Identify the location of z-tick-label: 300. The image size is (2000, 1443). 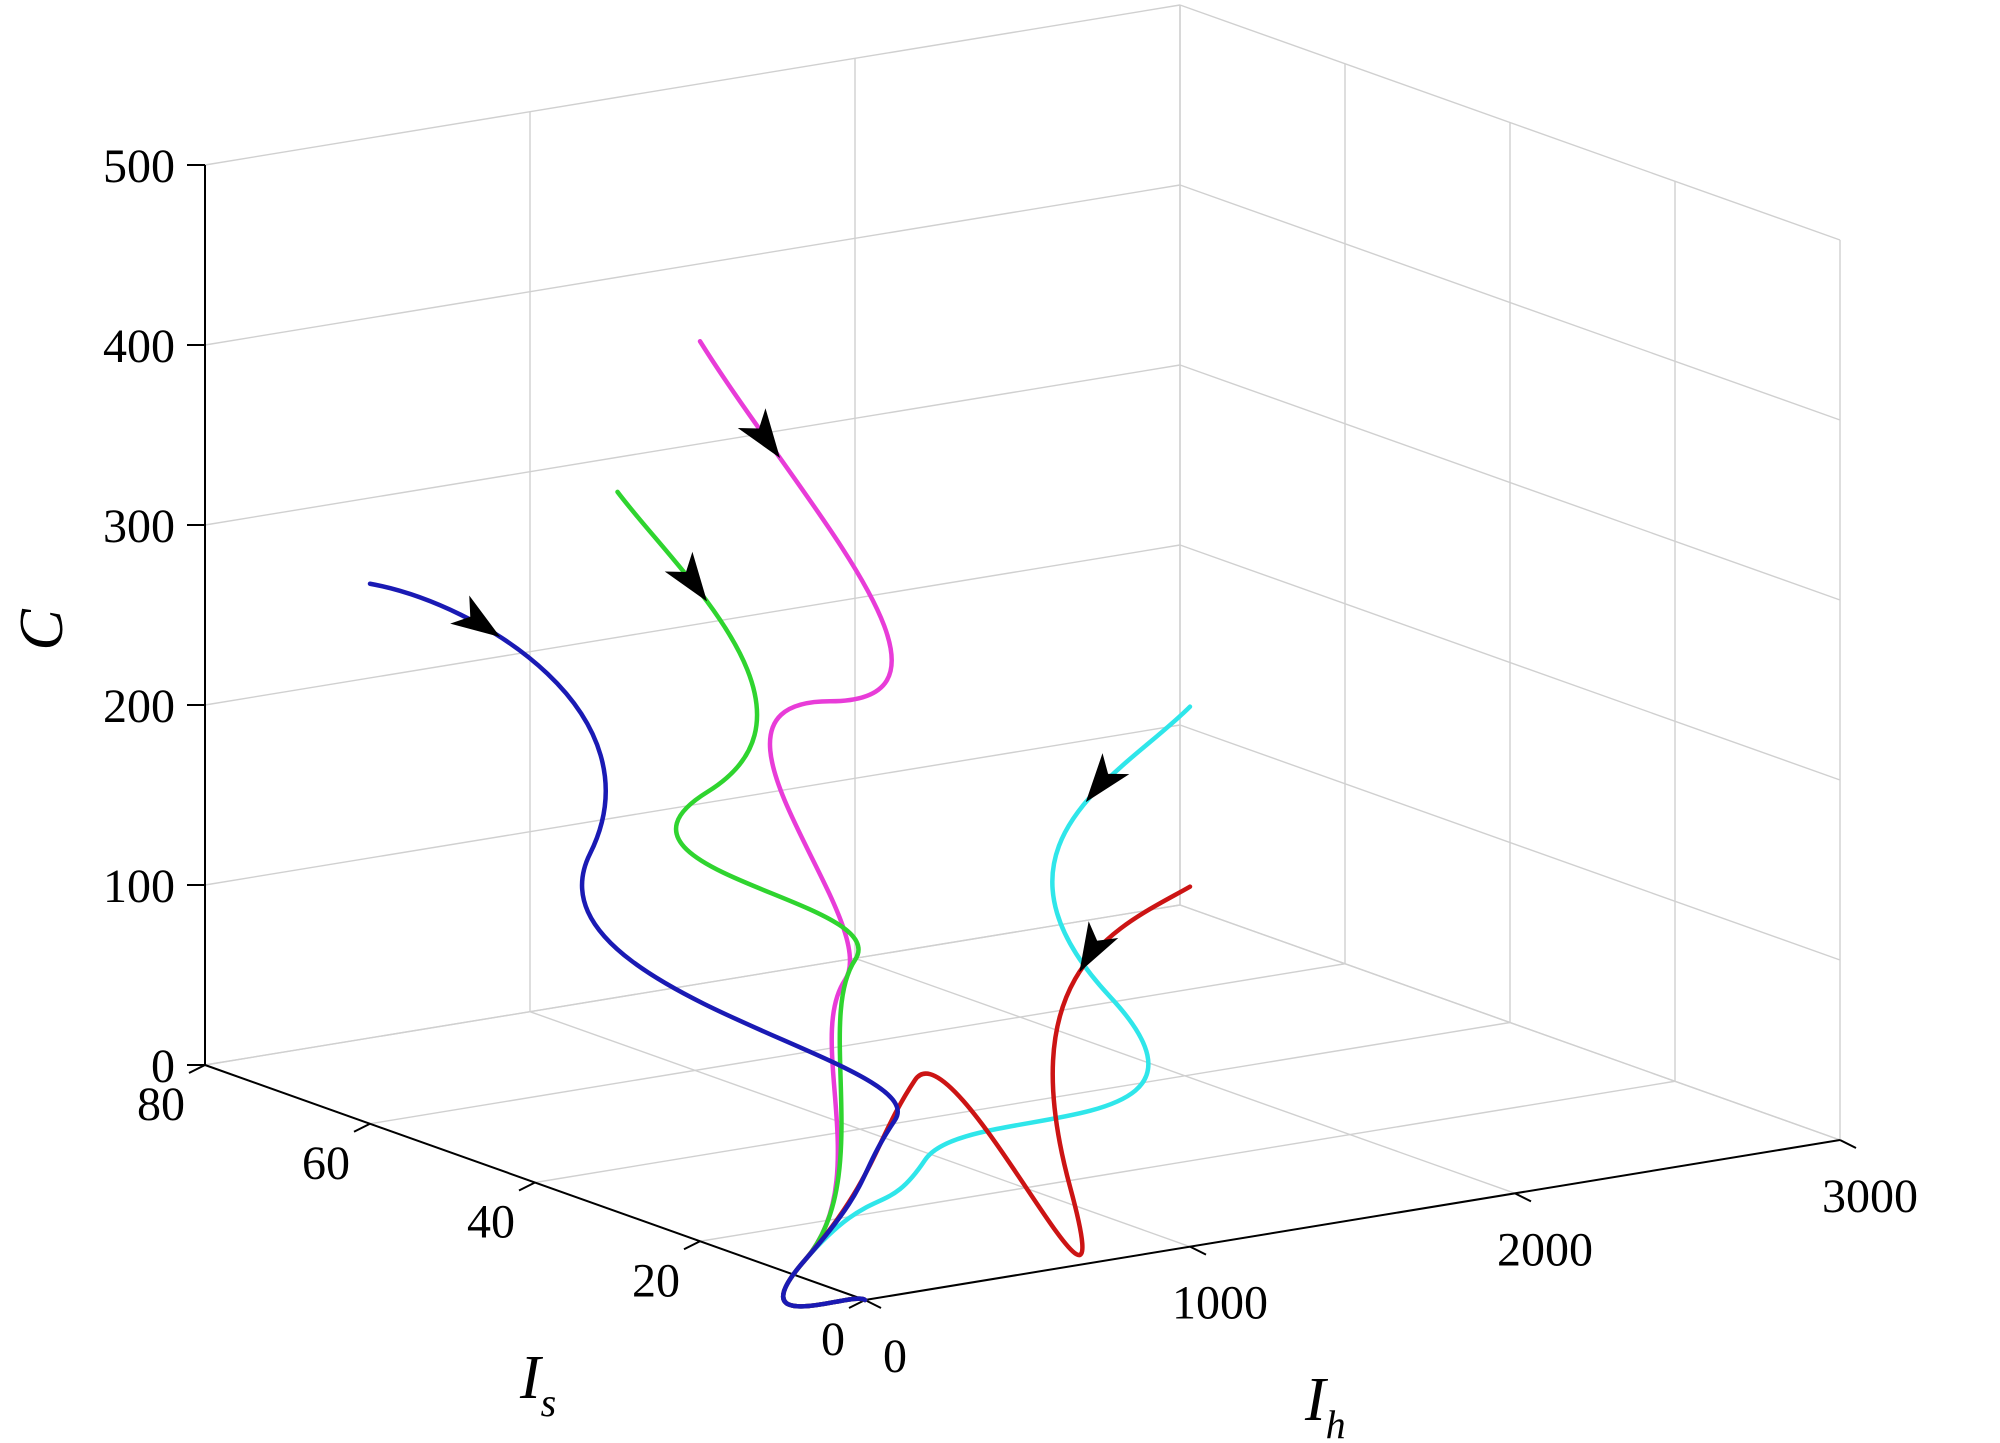
(139, 526).